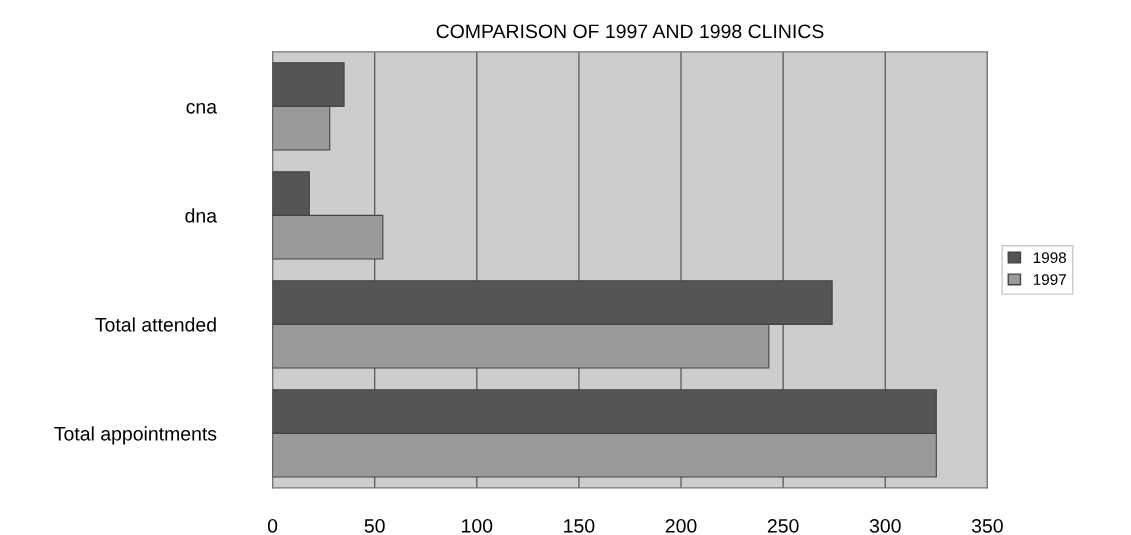 The height and width of the screenshot is (535, 1131). I want to click on x-tick-label: 50, so click(374, 525).